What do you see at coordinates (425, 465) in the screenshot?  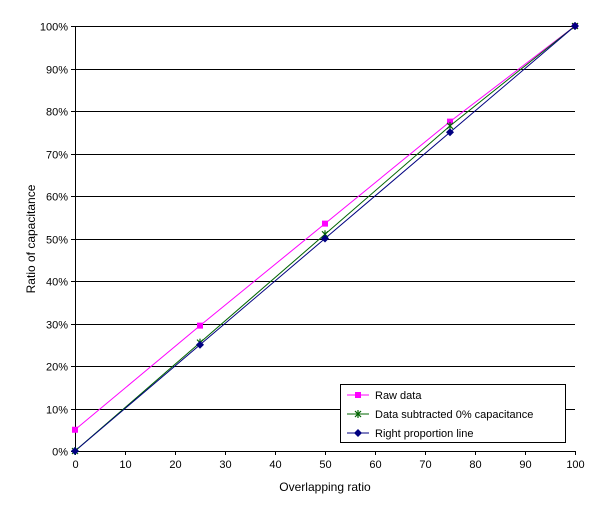 I see `x-tick-label: 70` at bounding box center [425, 465].